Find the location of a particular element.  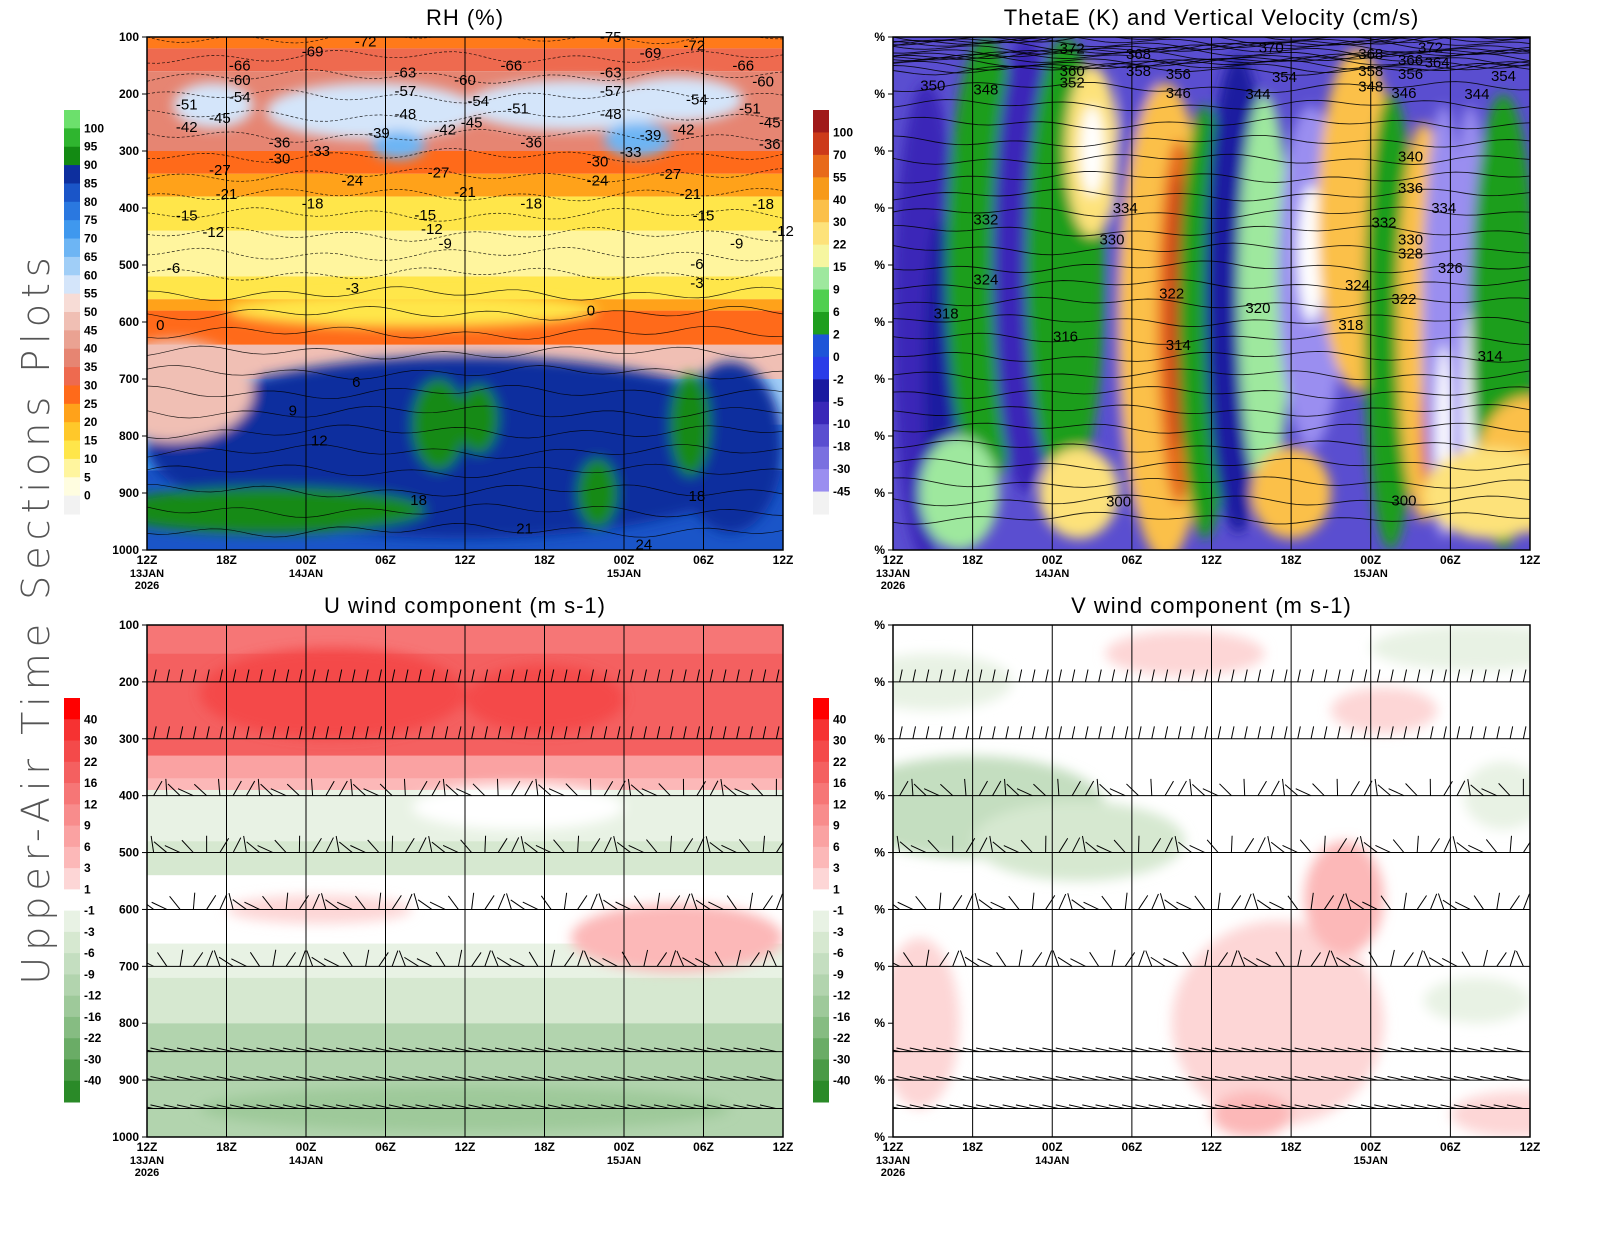

rh-x-tick-label: 06Z is located at coordinates (385, 560).